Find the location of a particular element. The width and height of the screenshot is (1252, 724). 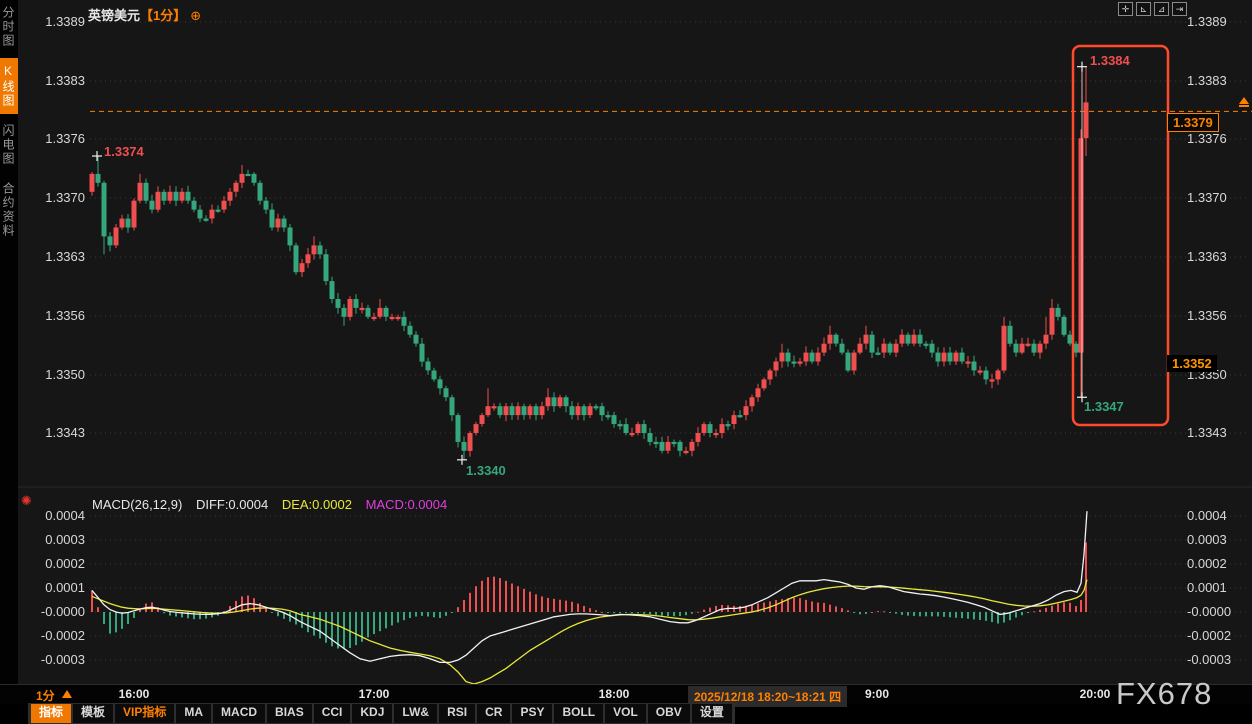

brand-watermark: FX678 is located at coordinates (1164, 693).